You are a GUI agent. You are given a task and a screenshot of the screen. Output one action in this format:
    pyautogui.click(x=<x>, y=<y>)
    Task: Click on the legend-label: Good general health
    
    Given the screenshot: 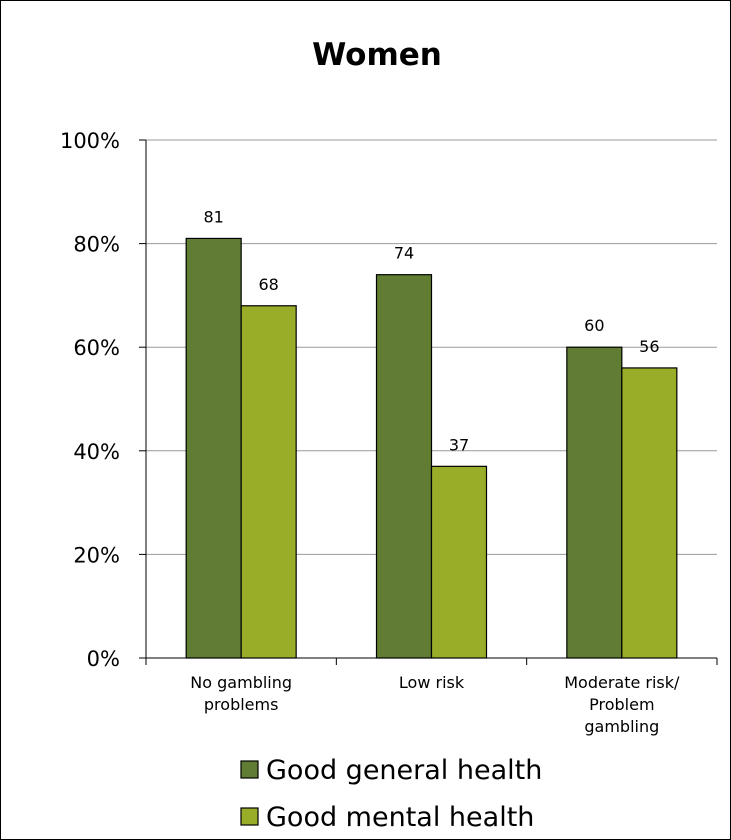 What is the action you would take?
    pyautogui.click(x=404, y=770)
    